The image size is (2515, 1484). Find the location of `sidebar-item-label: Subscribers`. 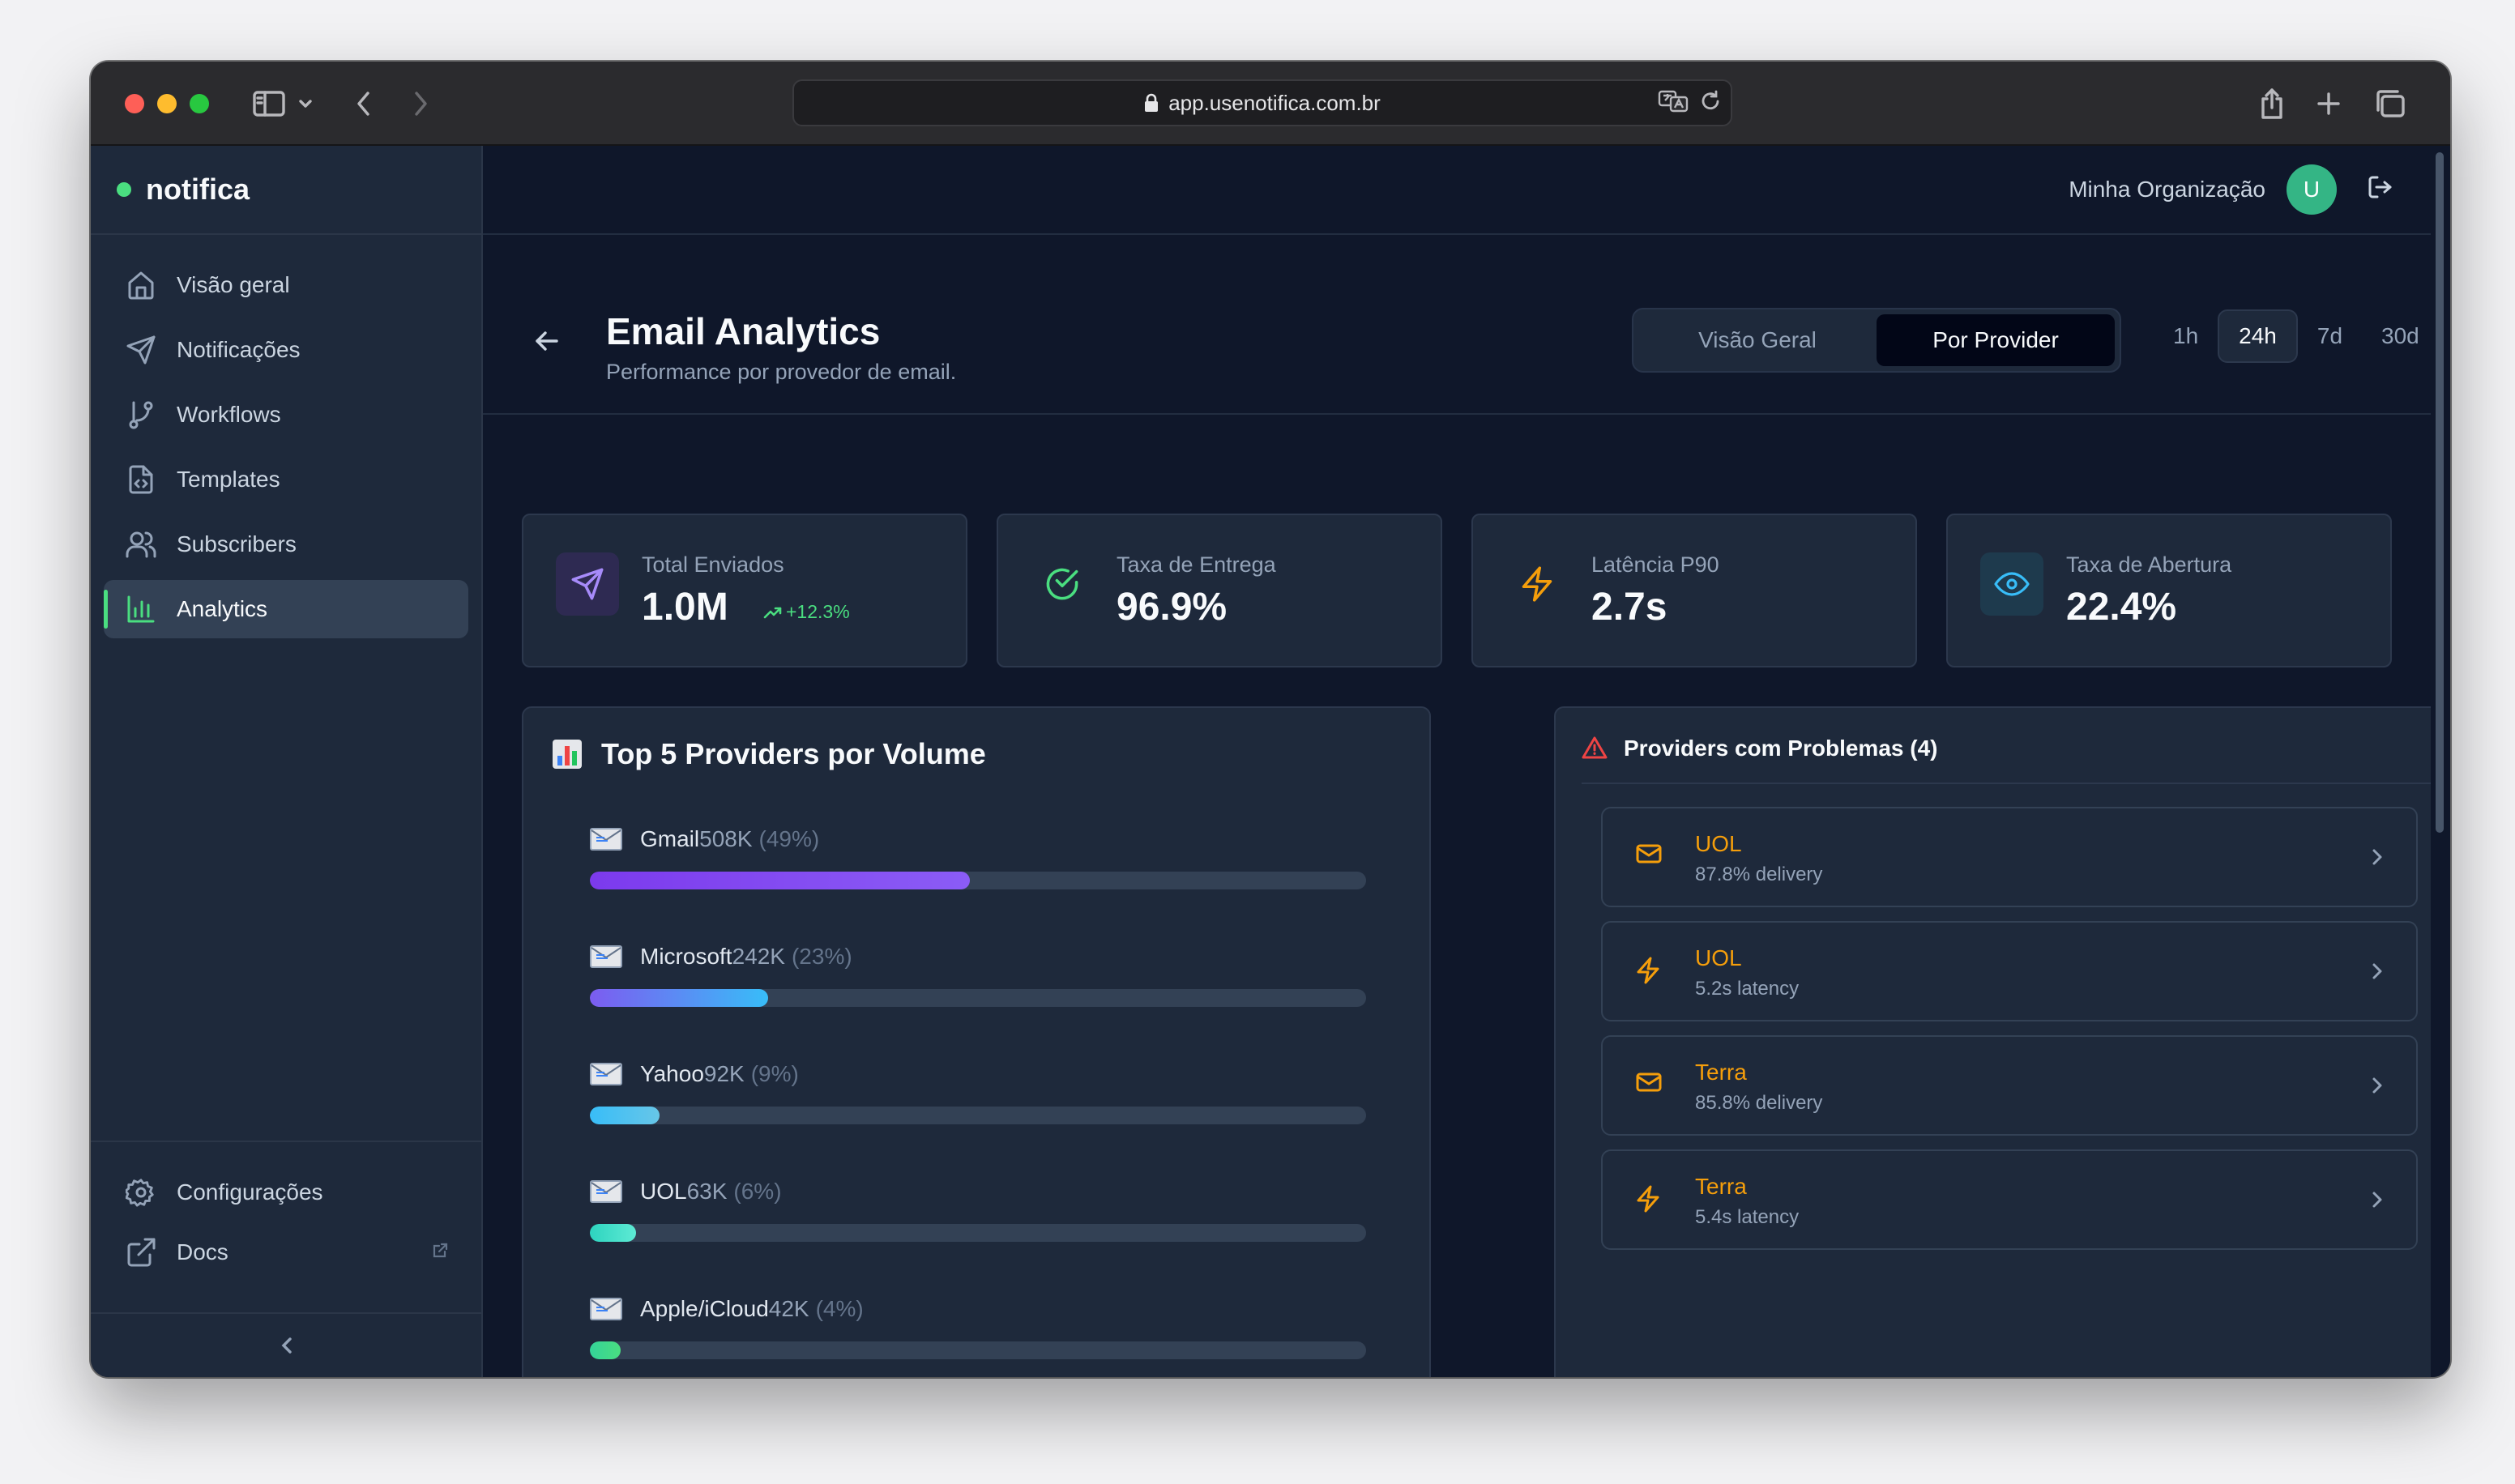

sidebar-item-label: Subscribers is located at coordinates (237, 543).